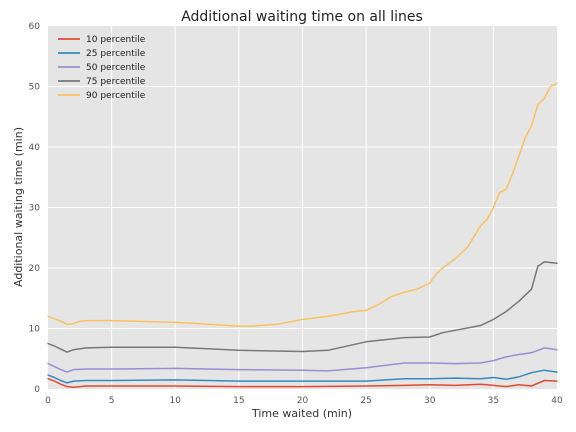 The height and width of the screenshot is (432, 576). Describe the element at coordinates (365, 401) in the screenshot. I see `x-tick-label: 25` at that location.